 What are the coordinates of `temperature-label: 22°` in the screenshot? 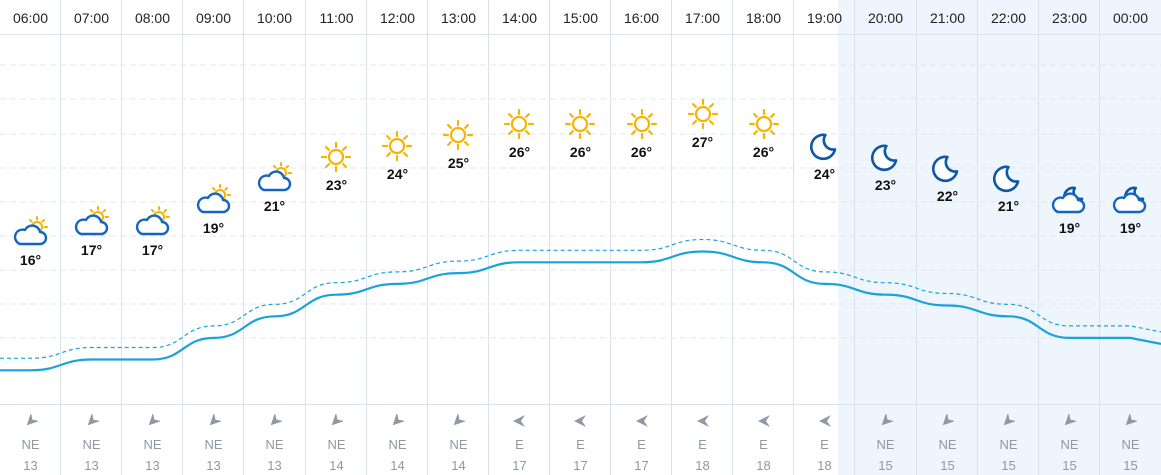 It's located at (947, 196).